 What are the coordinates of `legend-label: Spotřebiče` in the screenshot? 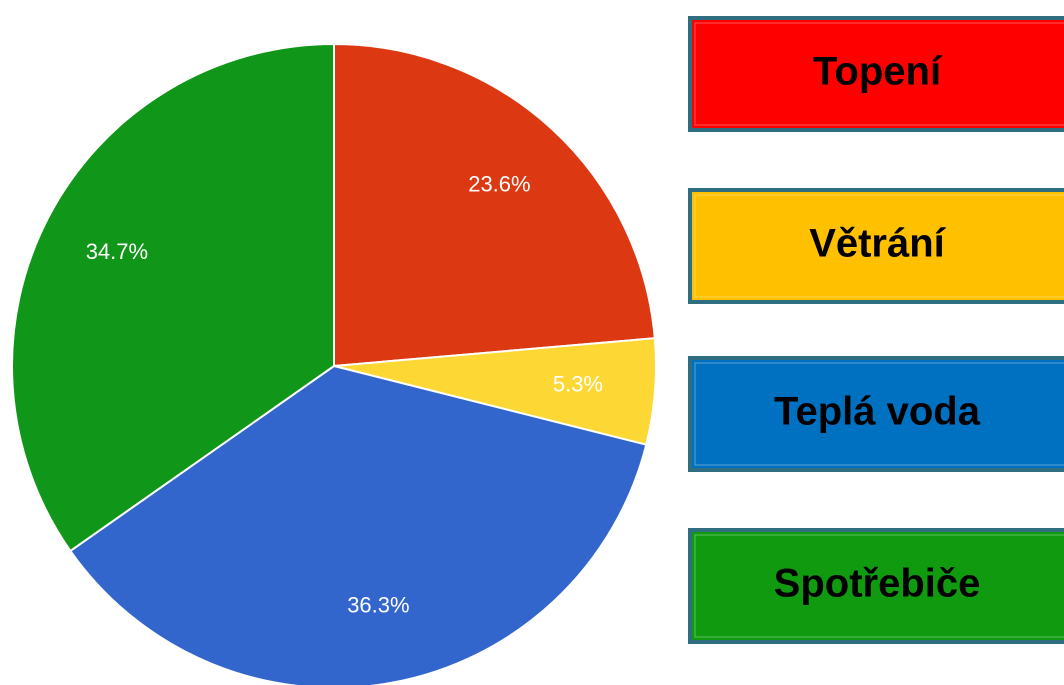 It's located at (877, 584).